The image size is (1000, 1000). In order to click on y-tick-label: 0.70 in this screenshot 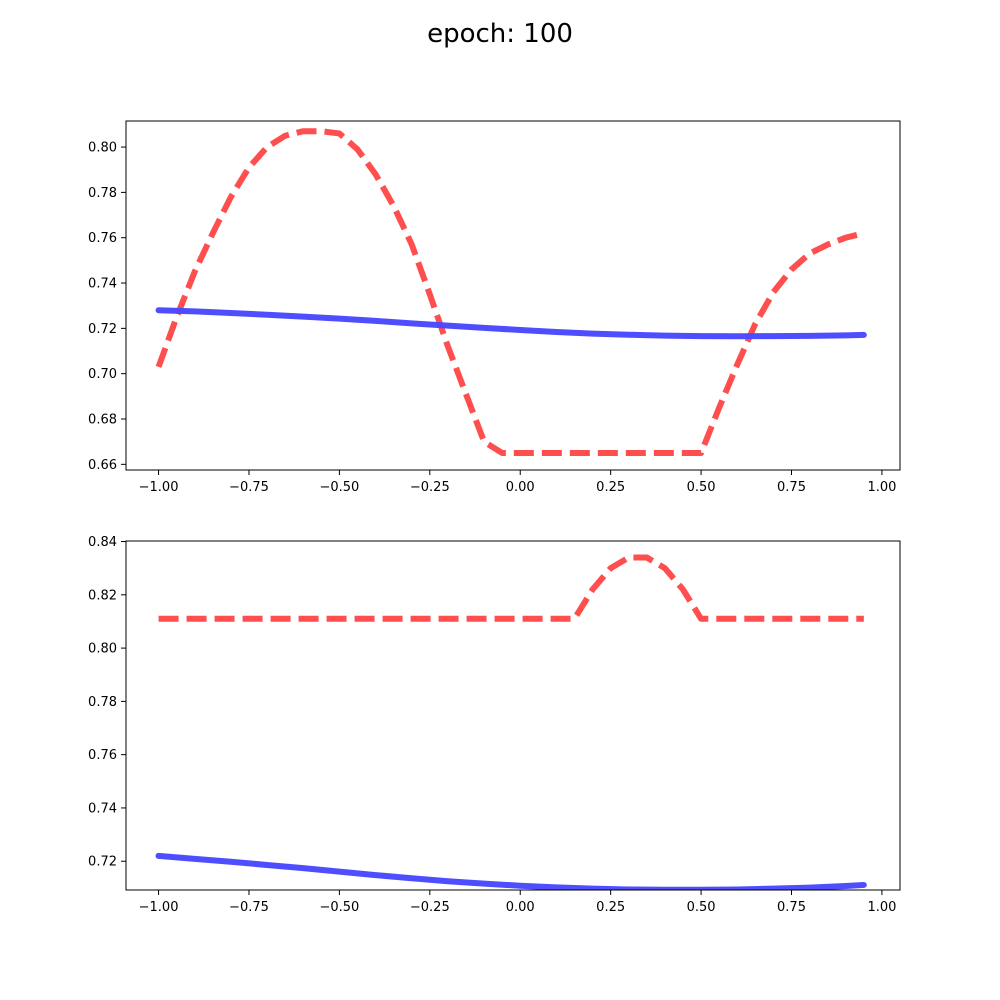, I will do `click(102, 374)`.